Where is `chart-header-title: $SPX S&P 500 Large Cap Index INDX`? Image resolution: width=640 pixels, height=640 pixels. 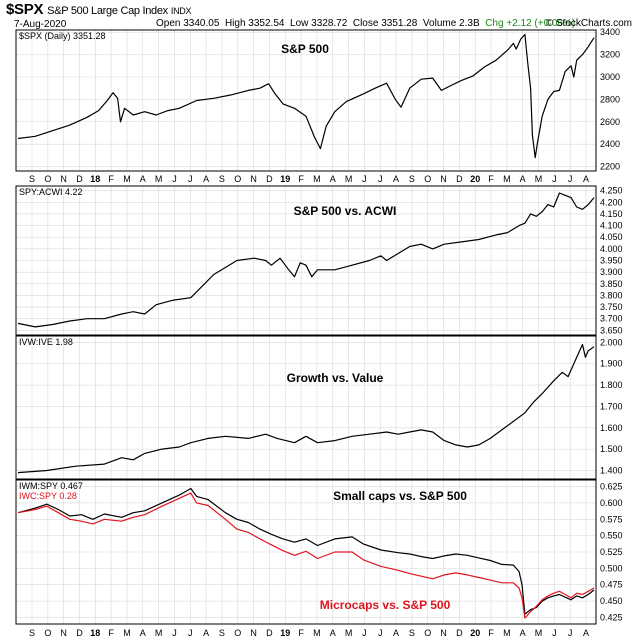
chart-header-title: $SPX S&P 500 Large Cap Index INDX is located at coordinates (99, 9).